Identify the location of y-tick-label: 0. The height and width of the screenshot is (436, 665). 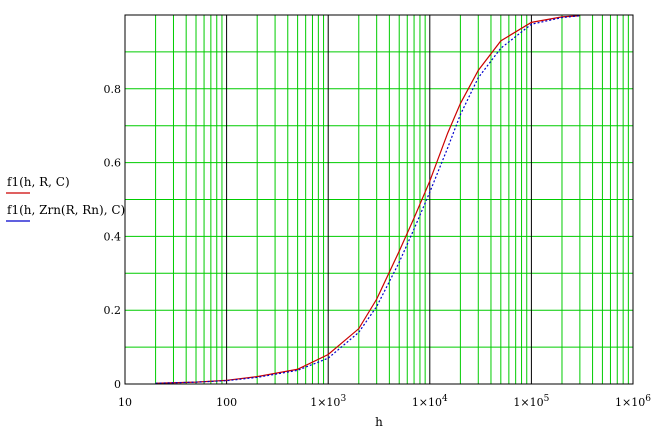
(117, 384).